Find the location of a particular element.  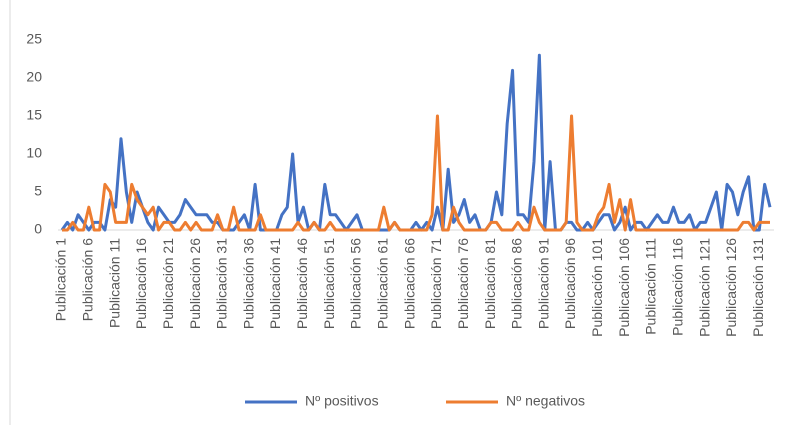

x-tick-label: Publicación 6 is located at coordinates (88, 279).